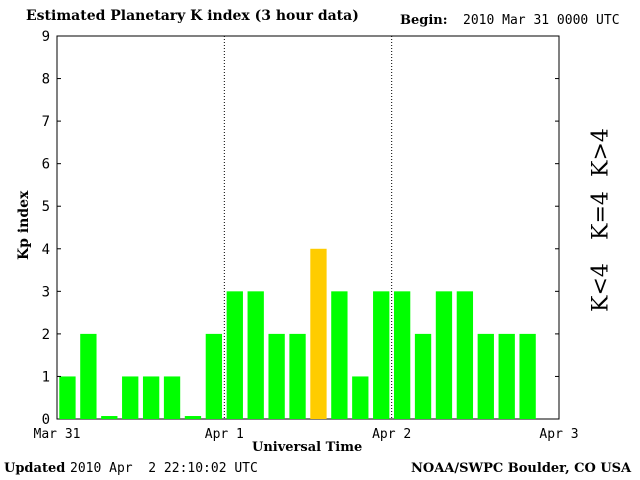 Image resolution: width=640 pixels, height=480 pixels. What do you see at coordinates (46, 250) in the screenshot?
I see `y-tick-label: 4` at bounding box center [46, 250].